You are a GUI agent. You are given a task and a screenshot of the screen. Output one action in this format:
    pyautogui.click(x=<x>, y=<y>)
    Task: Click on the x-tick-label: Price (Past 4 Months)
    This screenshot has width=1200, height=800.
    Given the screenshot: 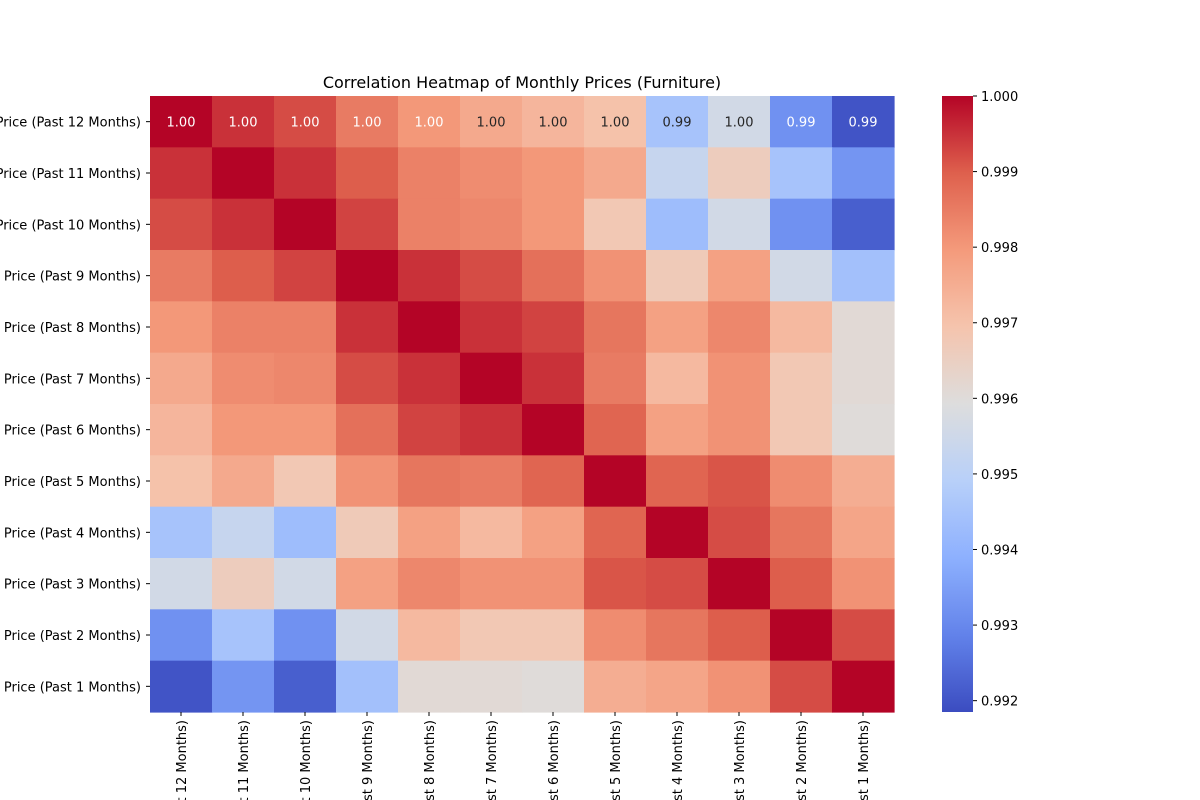 What is the action you would take?
    pyautogui.click(x=678, y=760)
    